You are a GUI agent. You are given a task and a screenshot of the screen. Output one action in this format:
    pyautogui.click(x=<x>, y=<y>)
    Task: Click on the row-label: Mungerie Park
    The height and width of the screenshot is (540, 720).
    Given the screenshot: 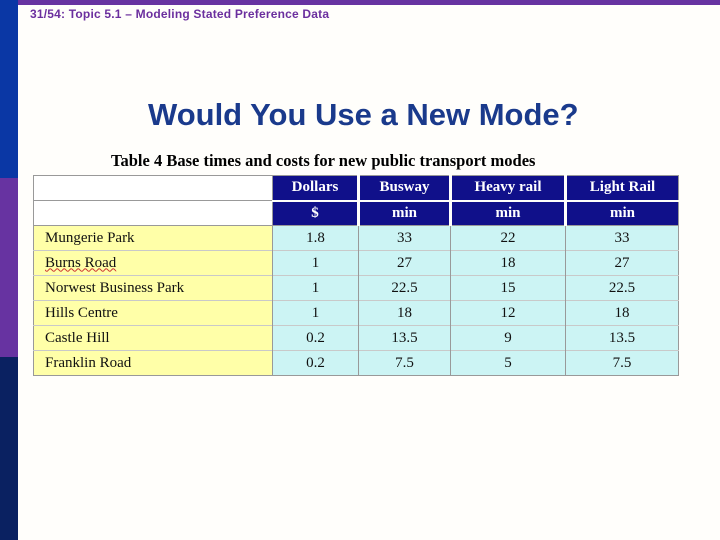 What is the action you would take?
    pyautogui.click(x=153, y=238)
    